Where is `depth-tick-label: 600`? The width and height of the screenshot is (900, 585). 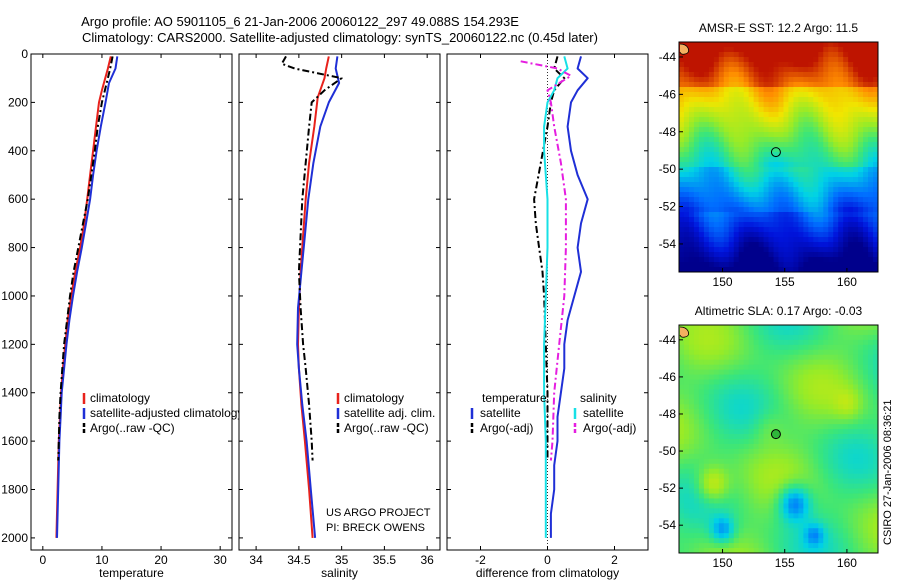 depth-tick-label: 600 is located at coordinates (18, 199).